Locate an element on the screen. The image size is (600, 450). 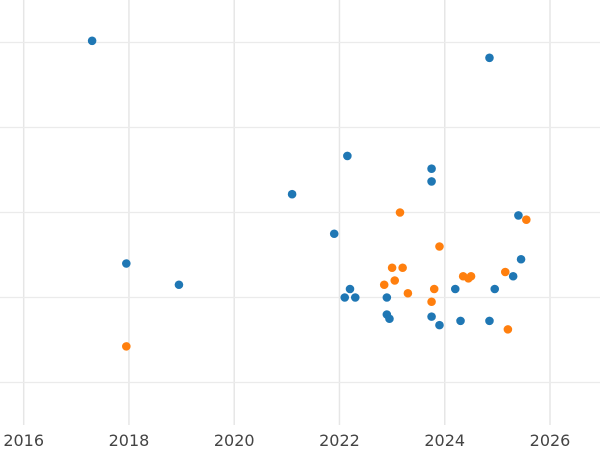
x-tick-label: 2020 is located at coordinates (234, 440).